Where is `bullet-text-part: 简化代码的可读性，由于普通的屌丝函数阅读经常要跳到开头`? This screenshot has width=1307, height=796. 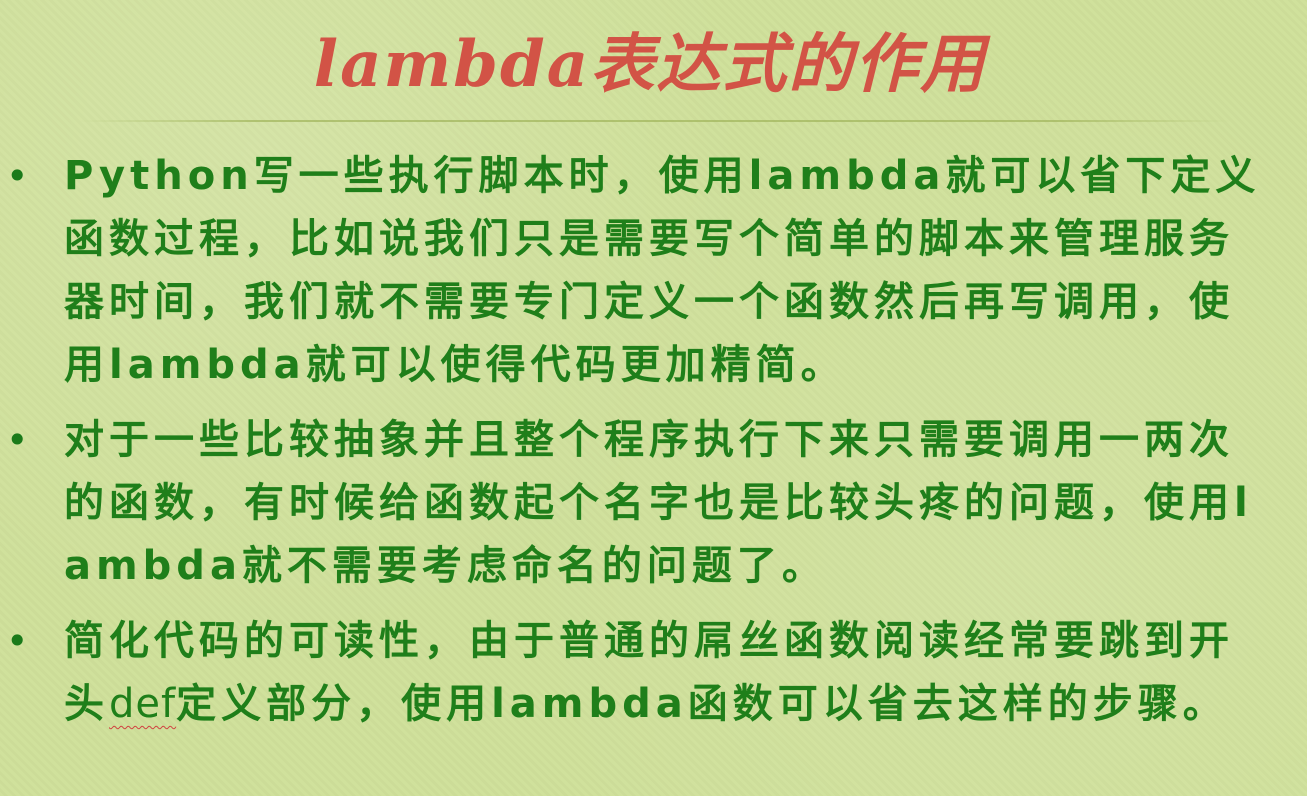 bullet-text-part: 简化代码的可读性，由于普通的屌丝函数阅读经常要跳到开头 is located at coordinates (649, 672).